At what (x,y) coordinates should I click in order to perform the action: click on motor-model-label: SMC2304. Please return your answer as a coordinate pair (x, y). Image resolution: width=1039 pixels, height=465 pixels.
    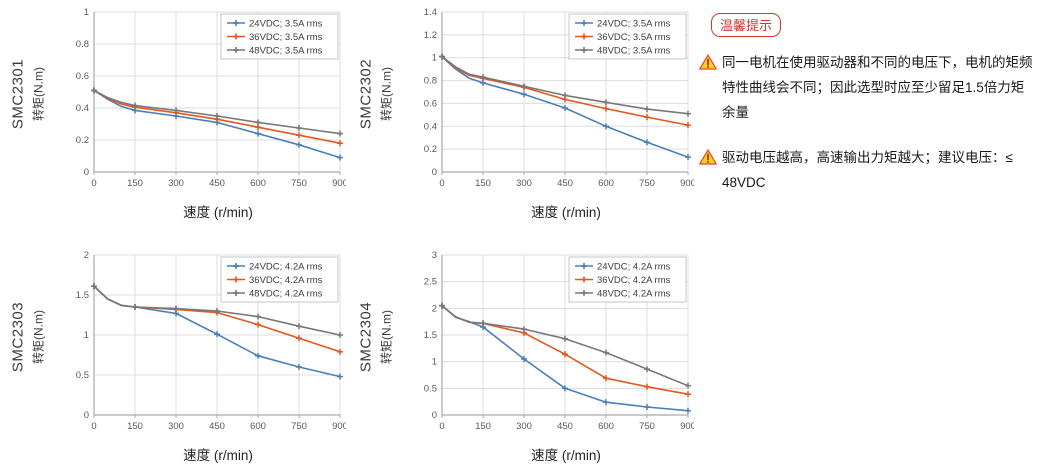
    Looking at the image, I should click on (366, 337).